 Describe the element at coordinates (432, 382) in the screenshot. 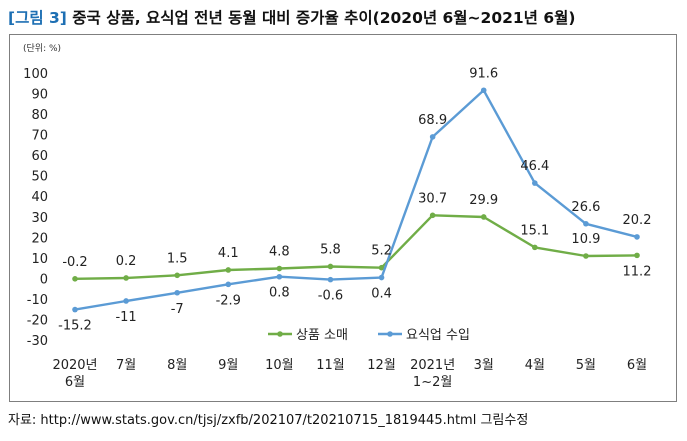

I see `x-tick-label: 1~2월` at that location.